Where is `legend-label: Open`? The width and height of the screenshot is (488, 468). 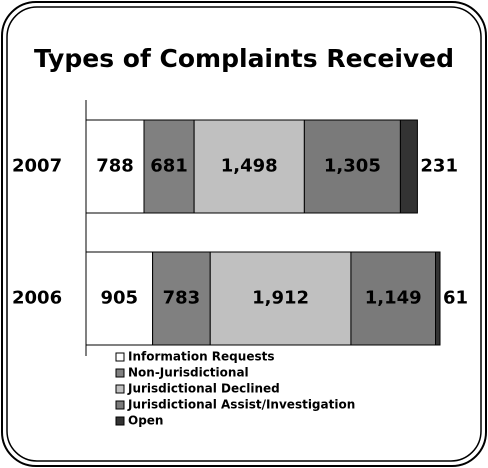 legend-label: Open is located at coordinates (145, 421).